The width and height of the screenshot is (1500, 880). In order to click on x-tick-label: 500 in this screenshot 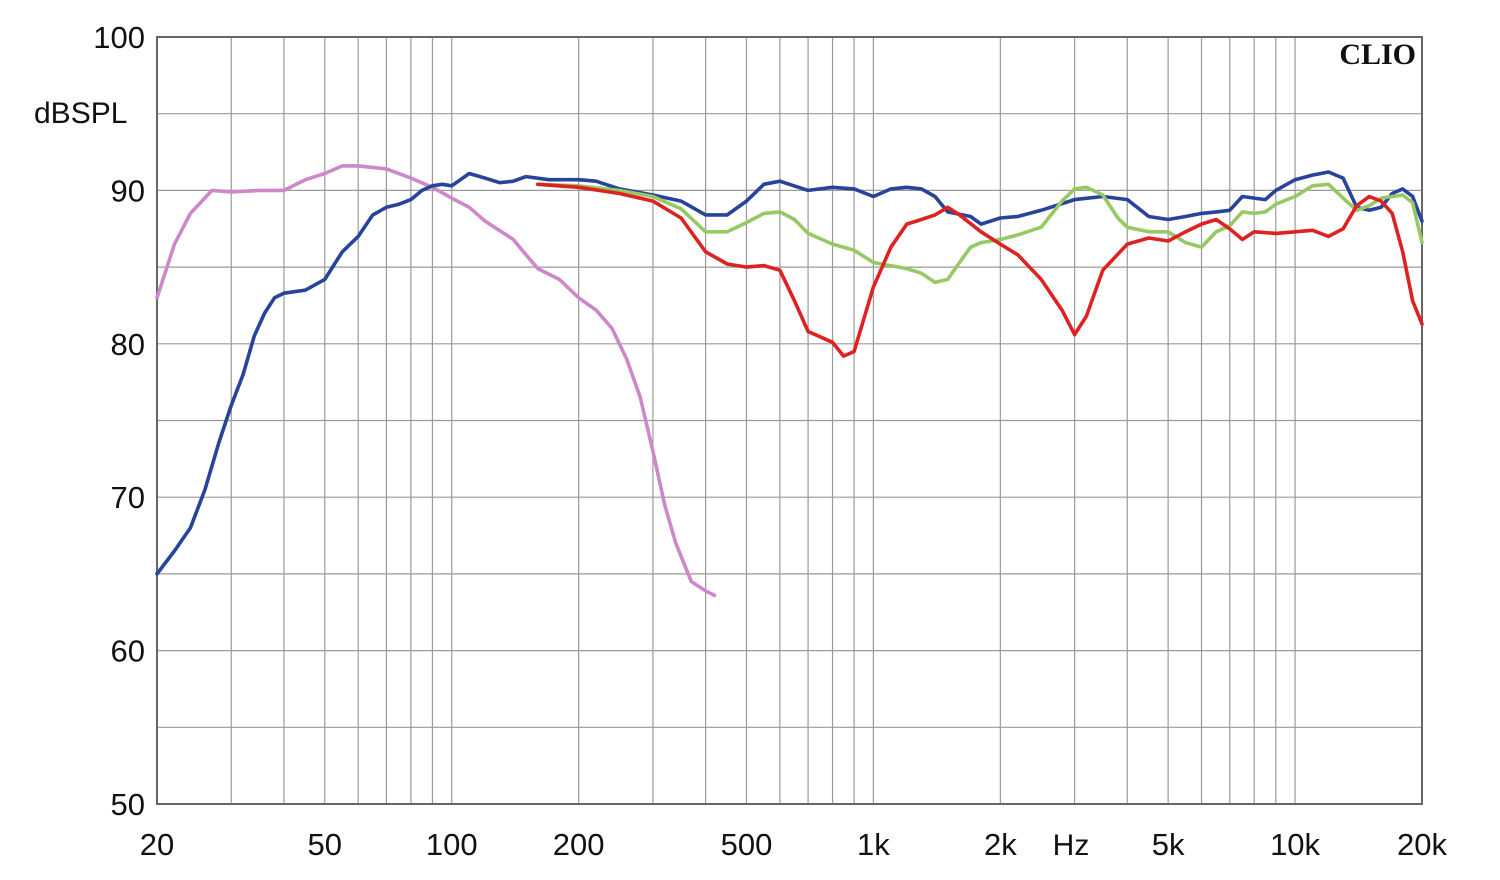, I will do `click(747, 844)`.